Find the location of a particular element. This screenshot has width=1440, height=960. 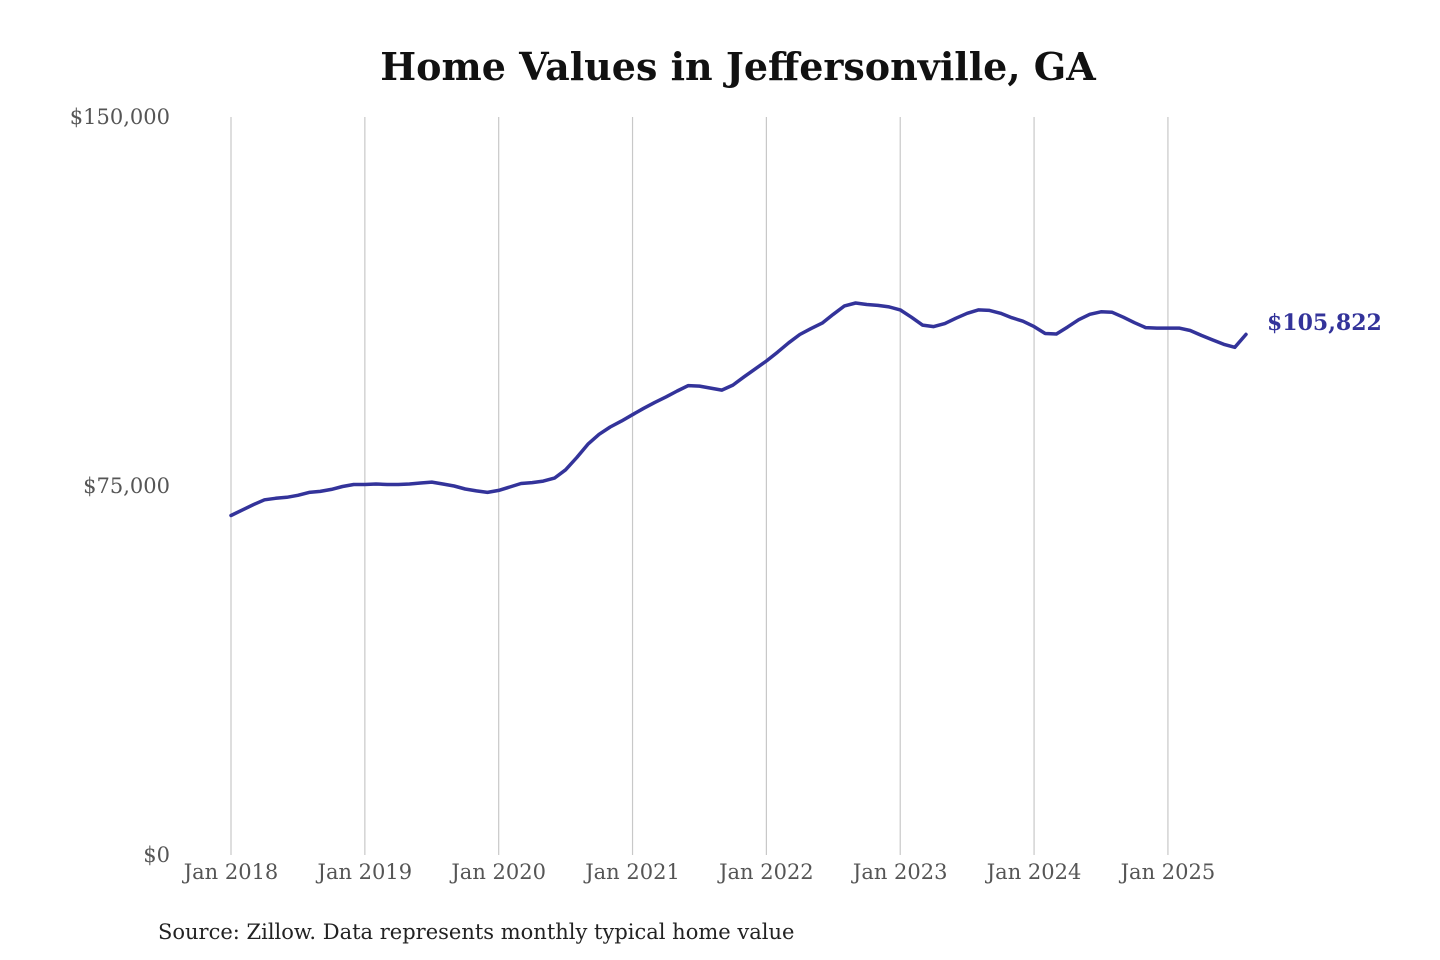

x-tick-label: Jan 2025 is located at coordinates (1167, 872).